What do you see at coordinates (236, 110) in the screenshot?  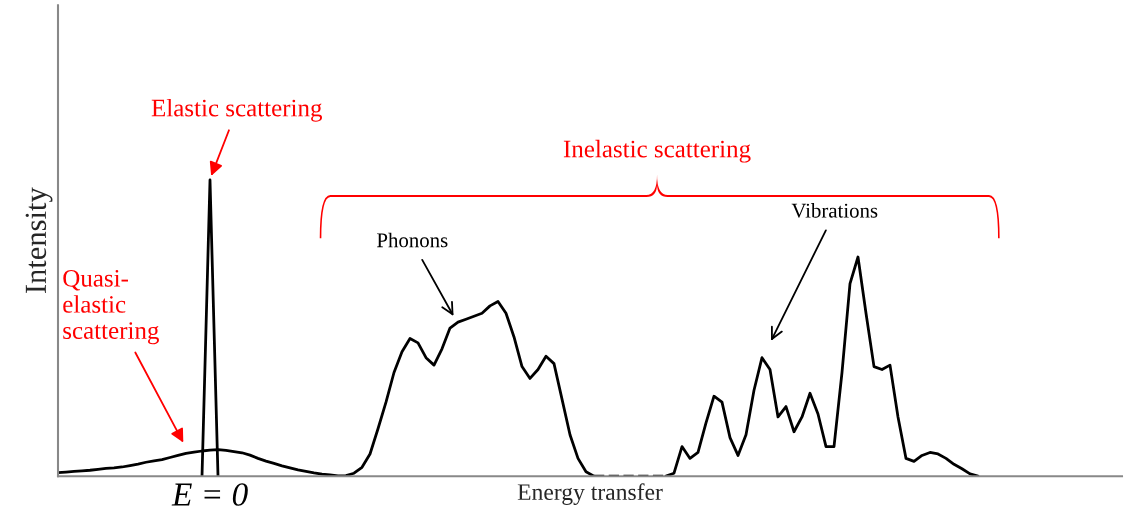 I see `text: Elastic scattering` at bounding box center [236, 110].